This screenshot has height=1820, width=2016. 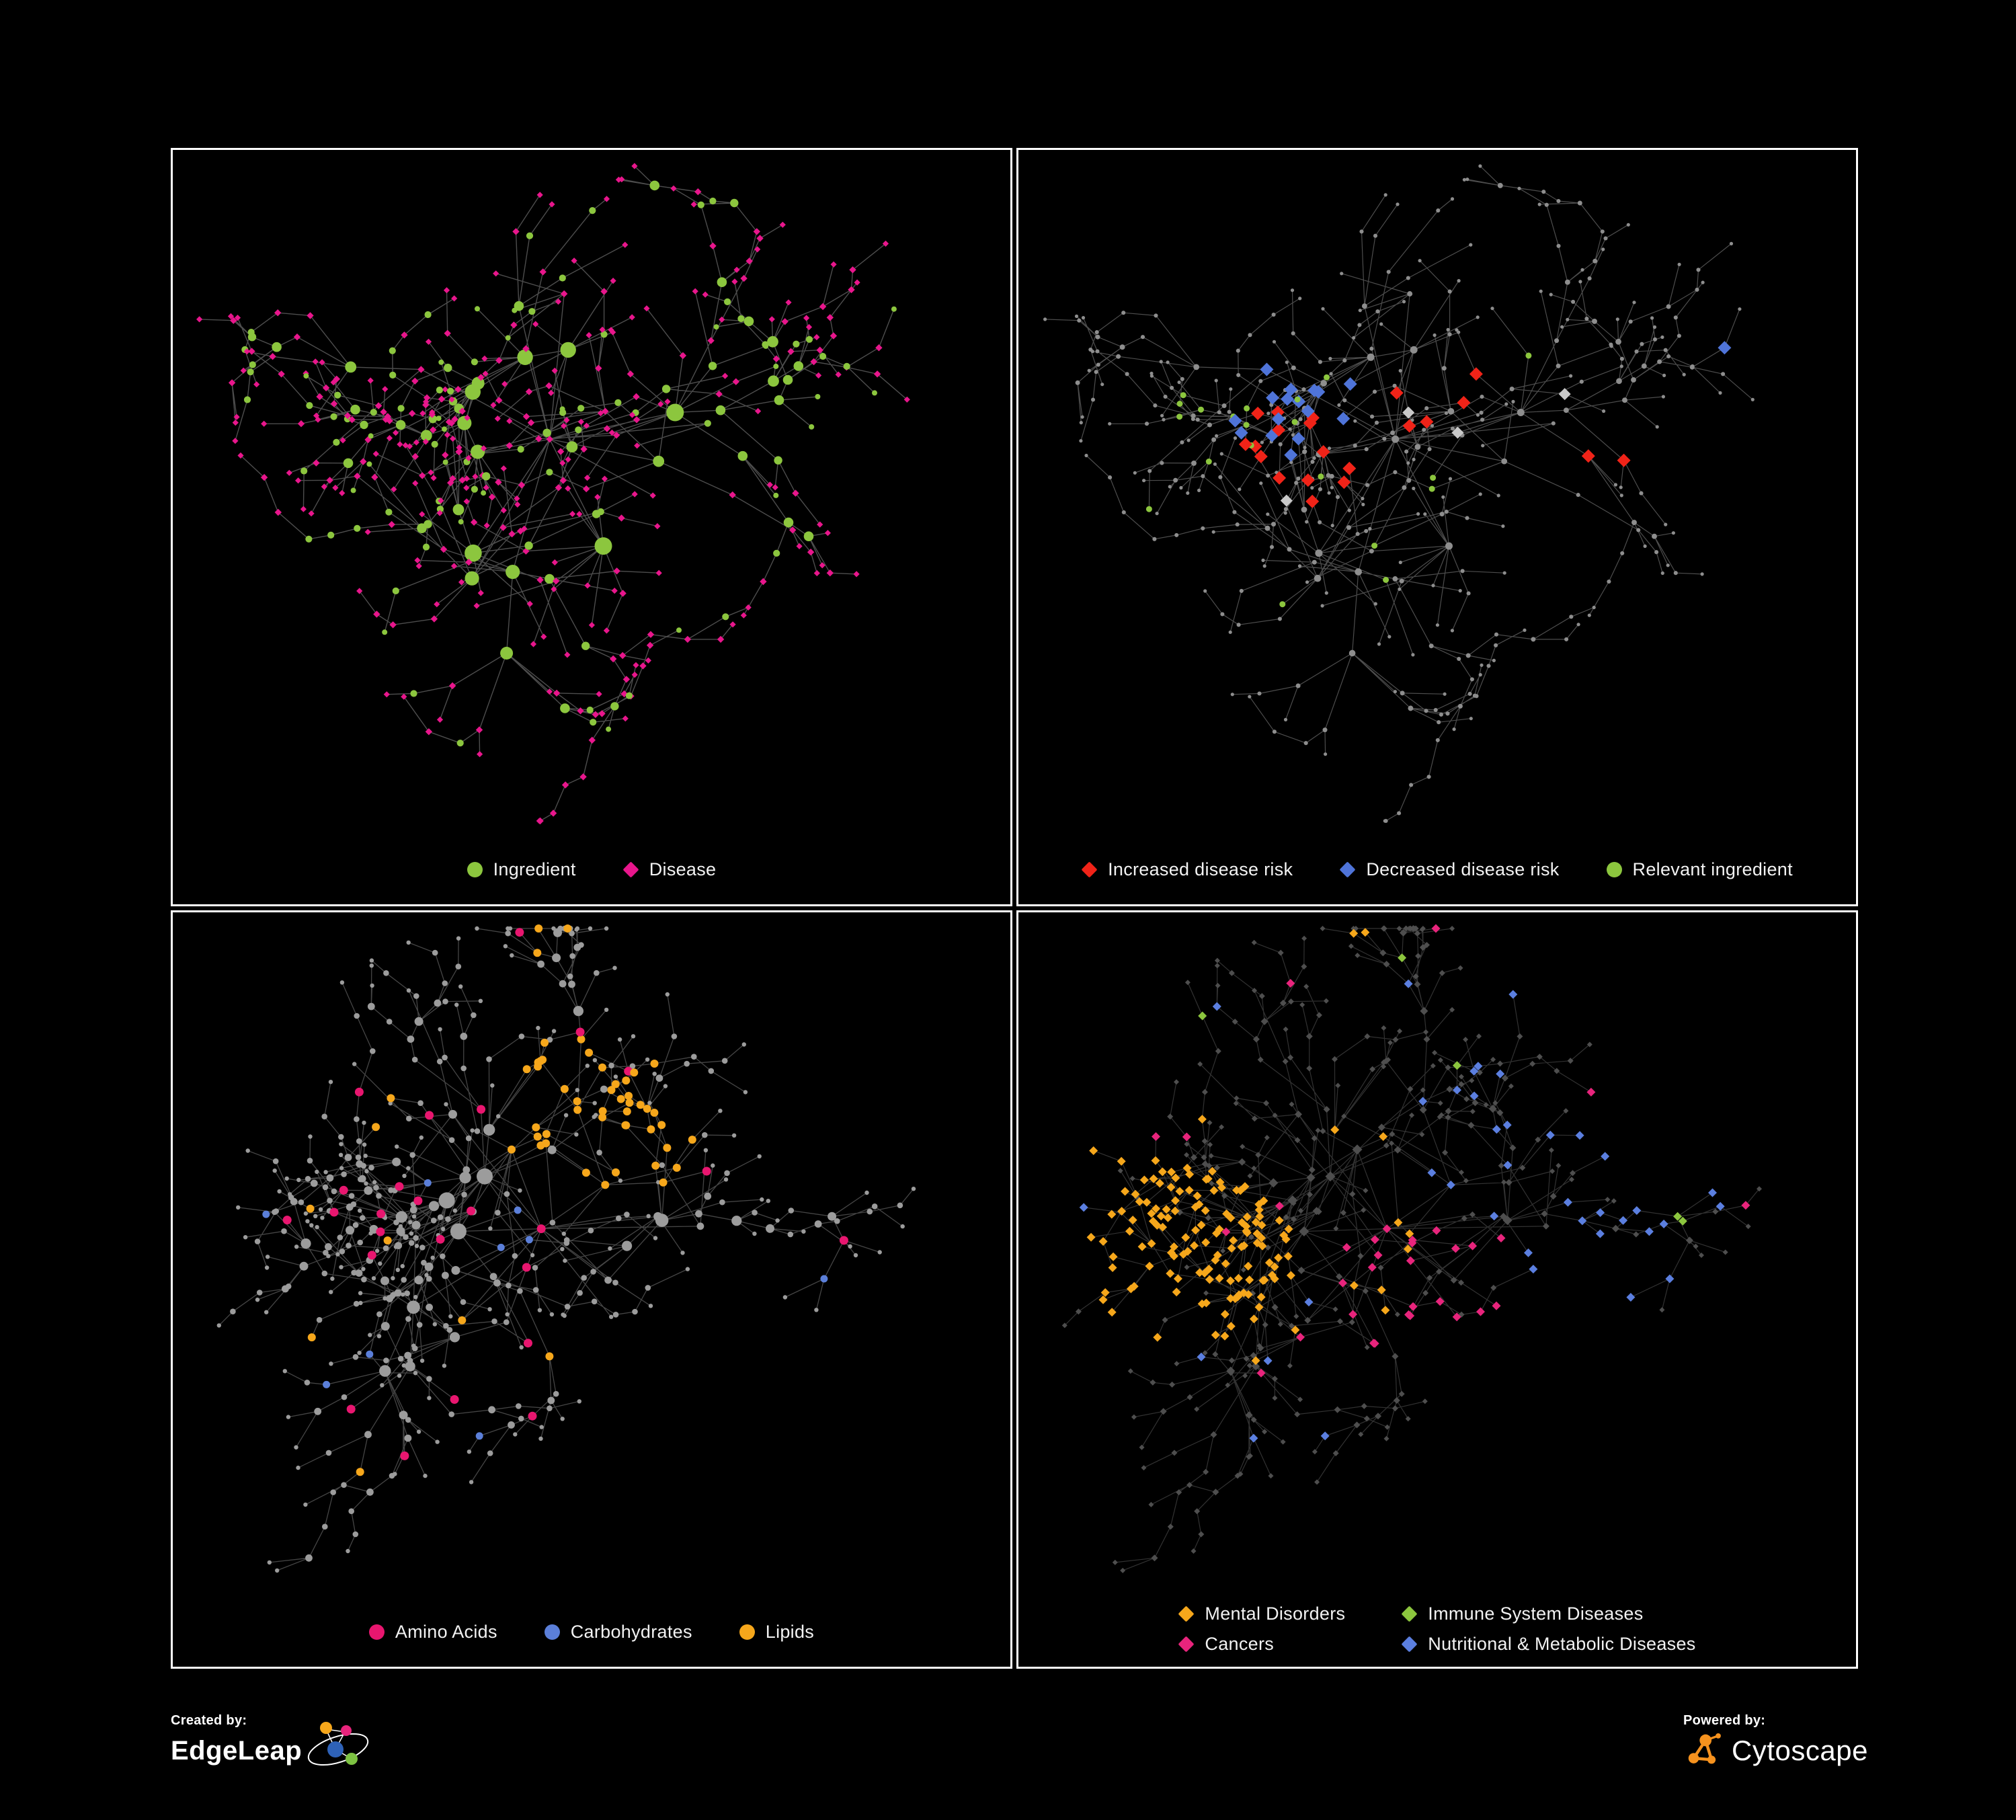 I want to click on amino-acids-circle-marker-icon, so click(x=376, y=1632).